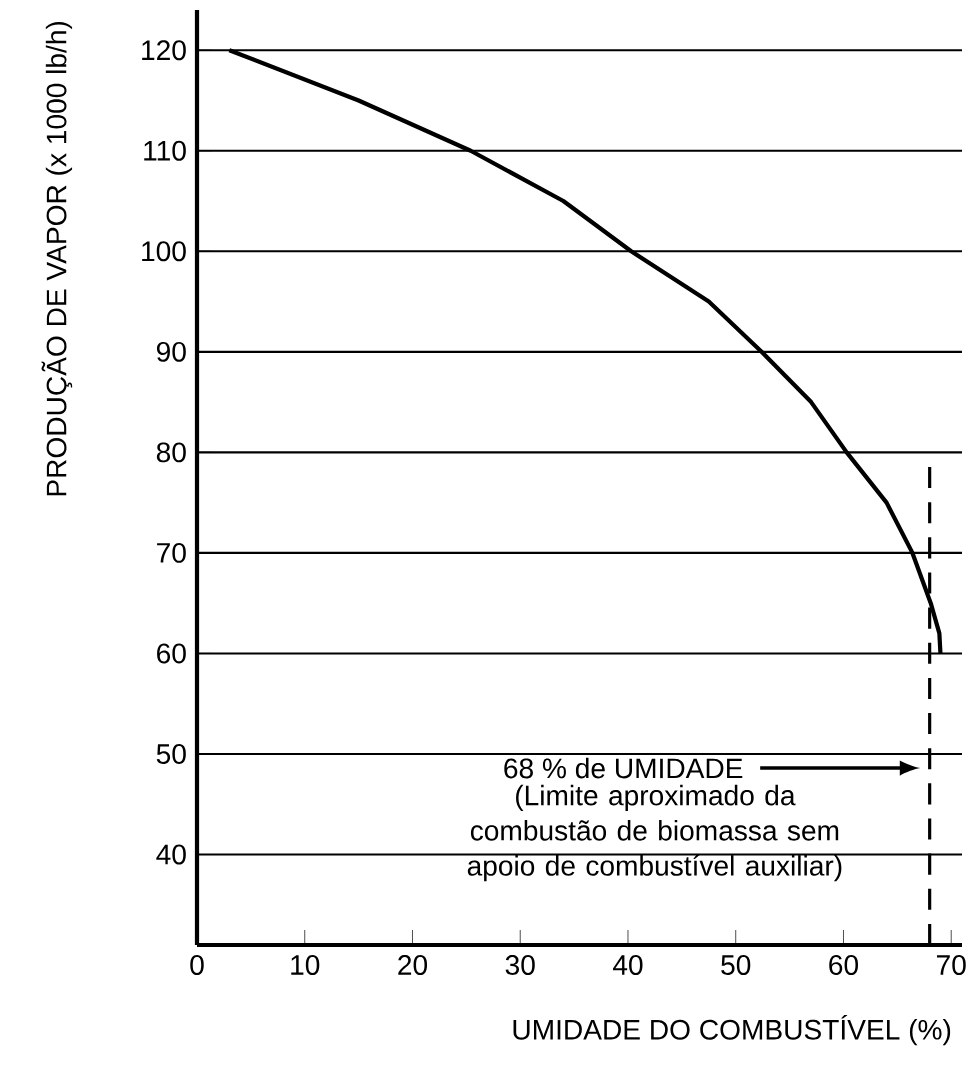  What do you see at coordinates (197, 965) in the screenshot?
I see `x-tick-label: 0` at bounding box center [197, 965].